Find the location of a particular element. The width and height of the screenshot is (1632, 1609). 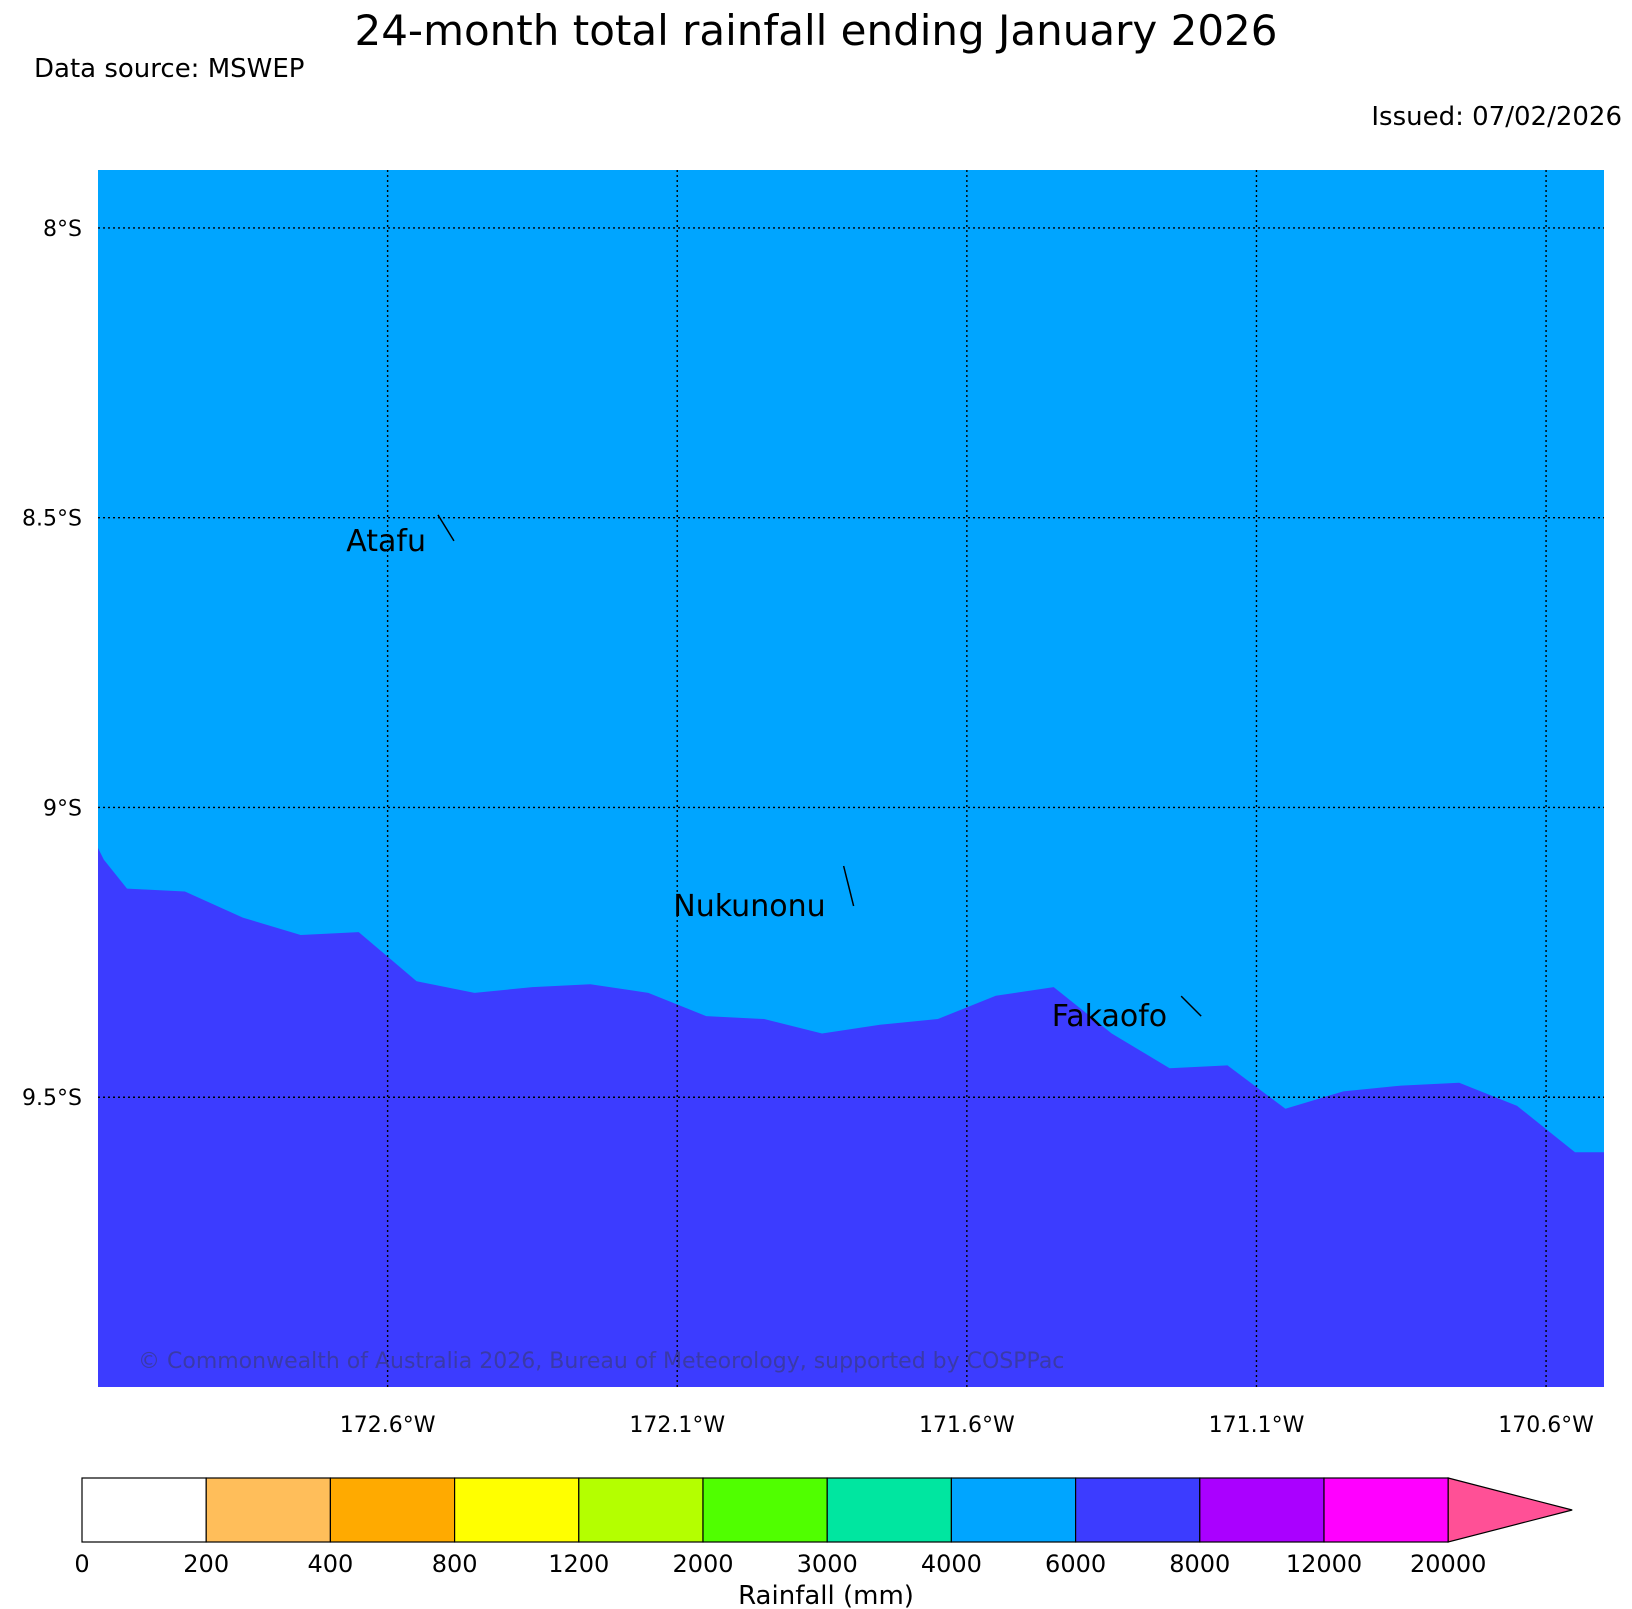

colorbar-extend-arrow is located at coordinates (1510, 1510).